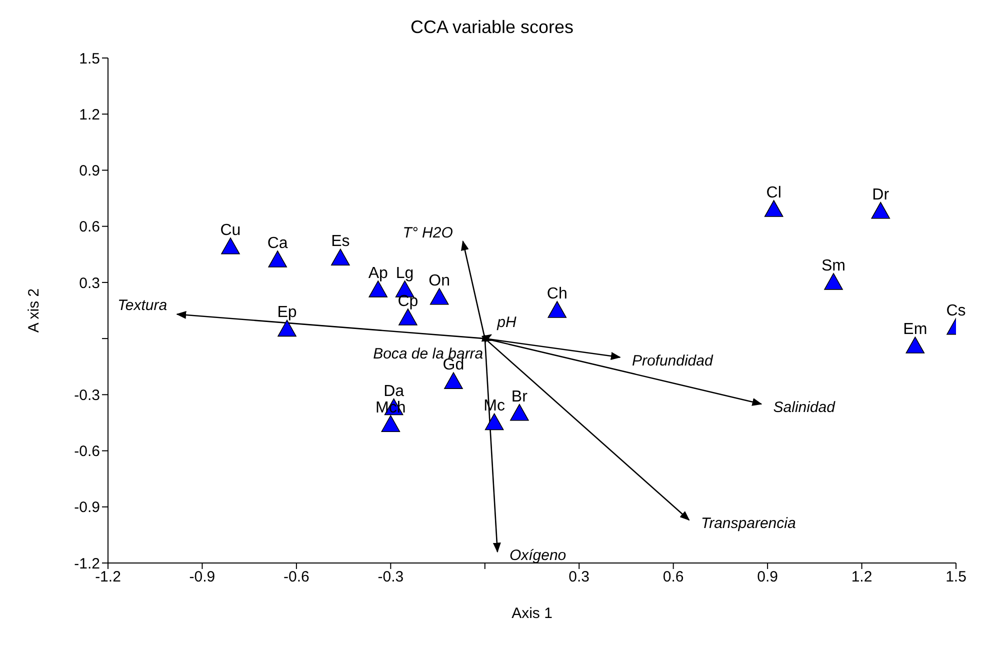 The height and width of the screenshot is (651, 984). What do you see at coordinates (492, 27) in the screenshot?
I see `chart-title: CCA variable scores` at bounding box center [492, 27].